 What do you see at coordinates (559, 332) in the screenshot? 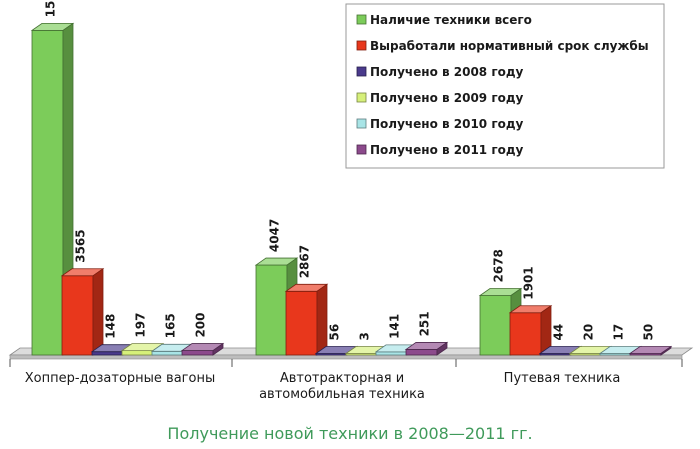
I see `value-label: 44` at bounding box center [559, 332].